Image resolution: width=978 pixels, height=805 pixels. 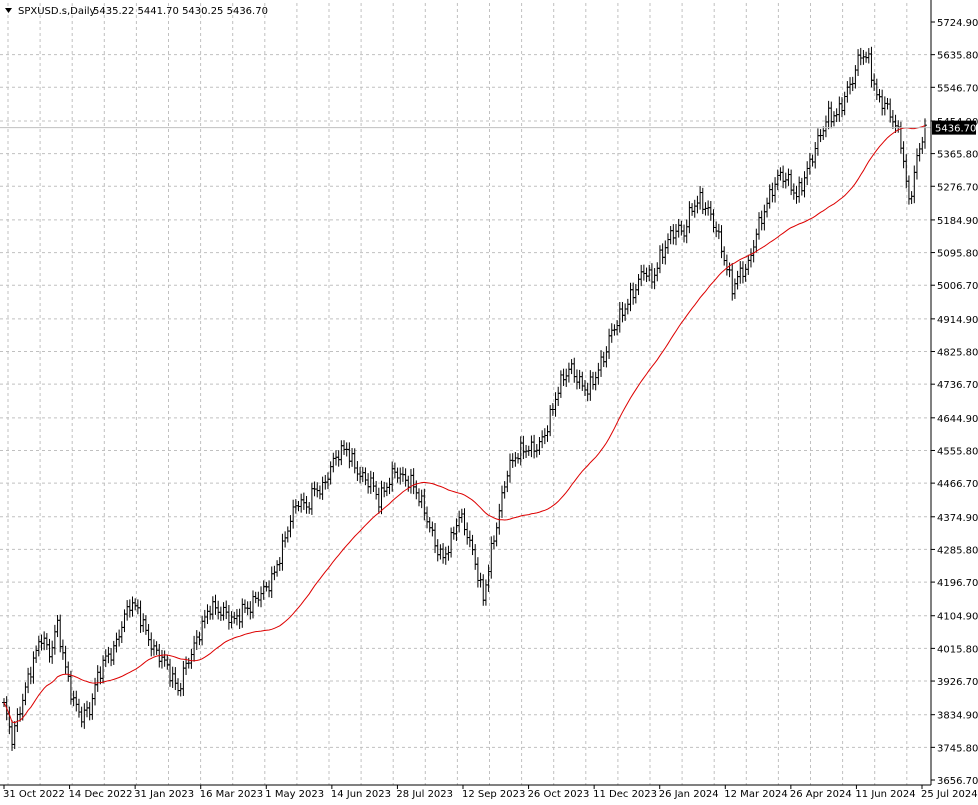 I want to click on y-tick-label: 4104.90, so click(x=957, y=617).